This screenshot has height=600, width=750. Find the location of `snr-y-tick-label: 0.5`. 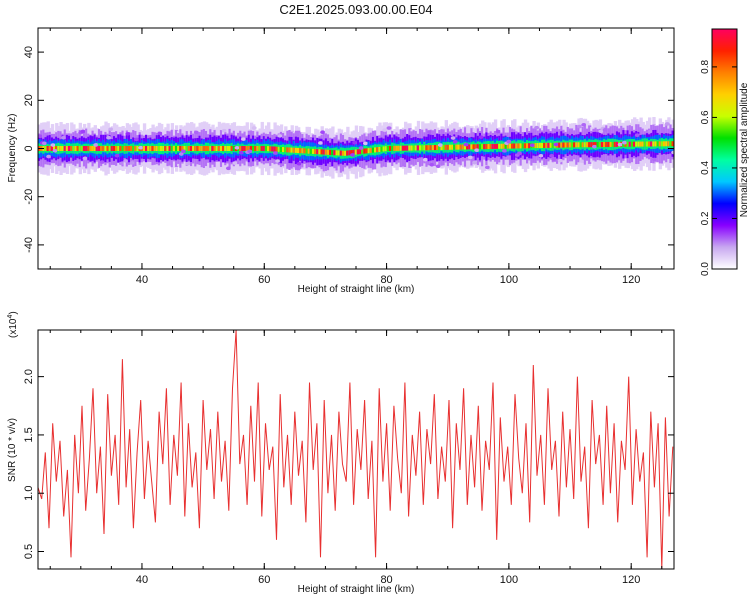

snr-y-tick-label: 0.5 is located at coordinates (29, 551).